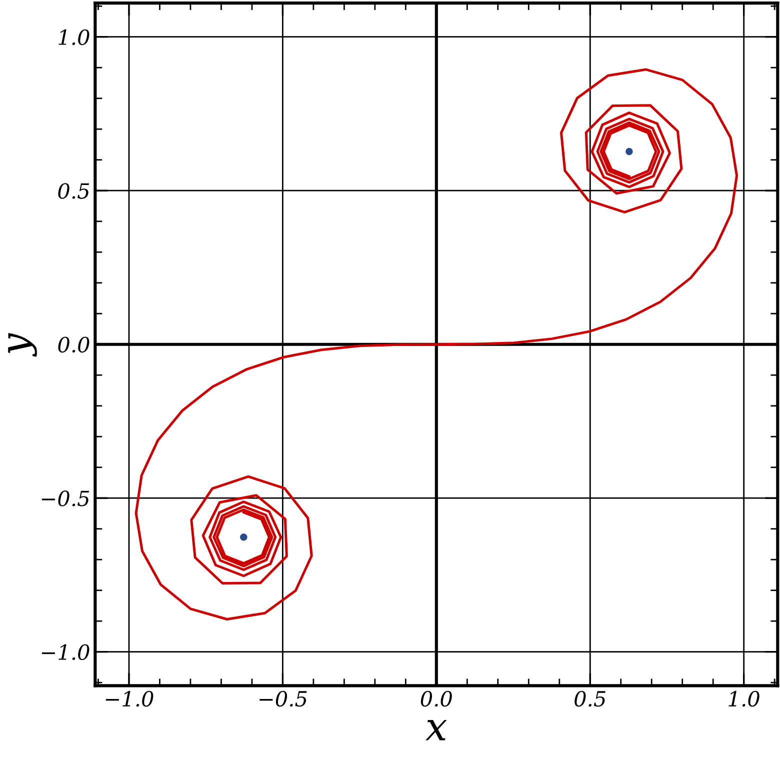 The width and height of the screenshot is (780, 761). What do you see at coordinates (130, 698) in the screenshot?
I see `x-tick-label: −1.0` at bounding box center [130, 698].